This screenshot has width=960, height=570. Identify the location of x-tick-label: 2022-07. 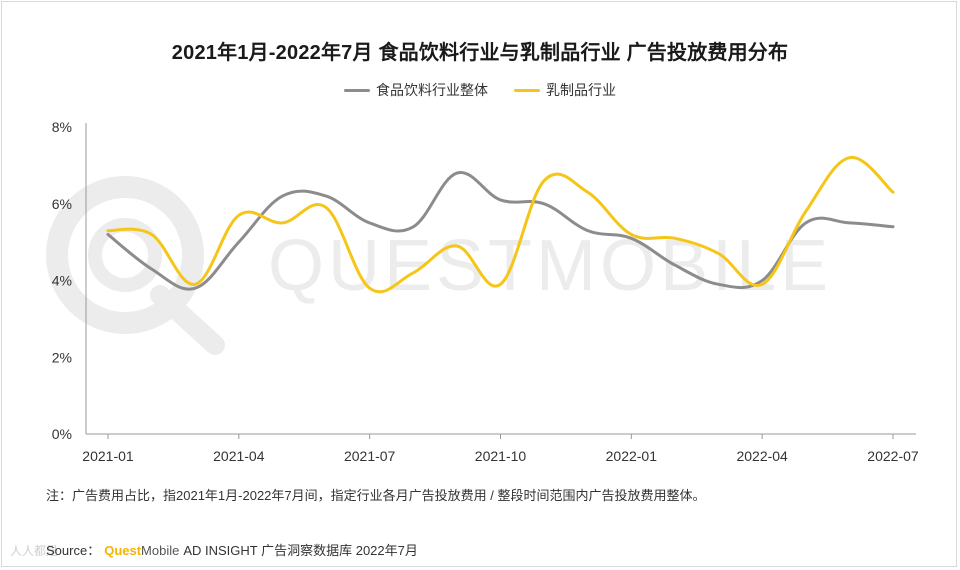
(893, 456).